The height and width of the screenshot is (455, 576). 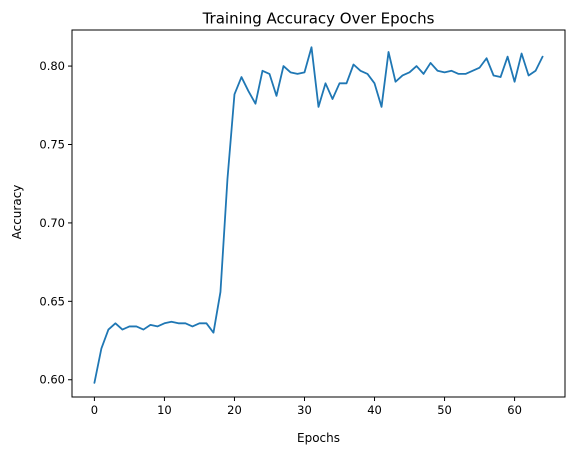 What do you see at coordinates (318, 19) in the screenshot?
I see `chart-title: Training Accuracy Over Epochs` at bounding box center [318, 19].